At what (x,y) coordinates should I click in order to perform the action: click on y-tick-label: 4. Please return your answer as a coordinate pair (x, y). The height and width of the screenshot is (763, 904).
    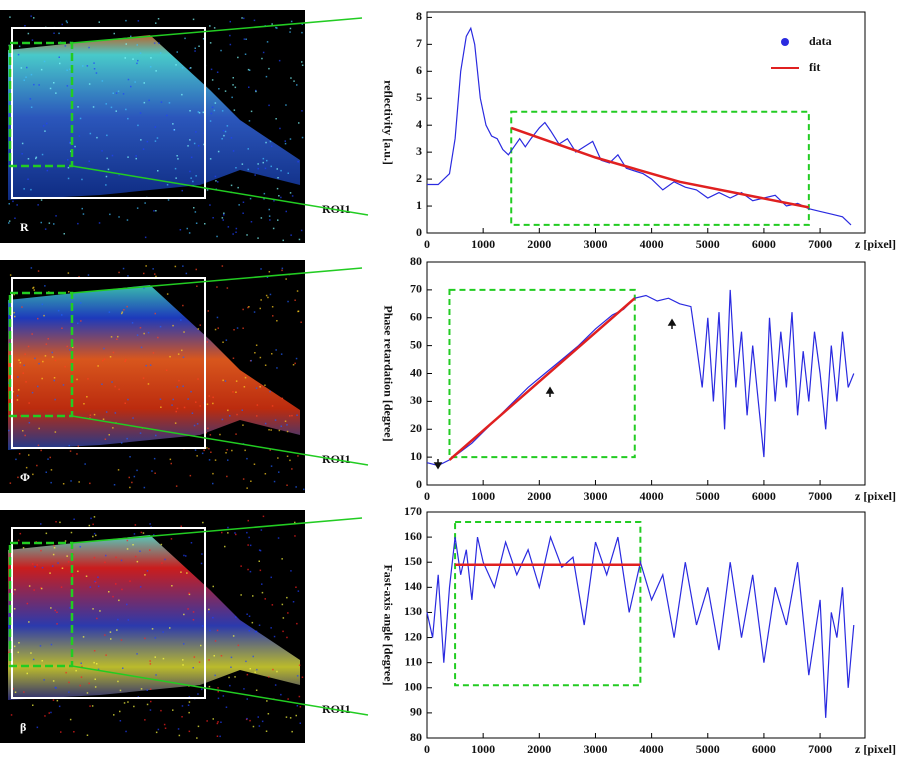
    Looking at the image, I should click on (419, 124).